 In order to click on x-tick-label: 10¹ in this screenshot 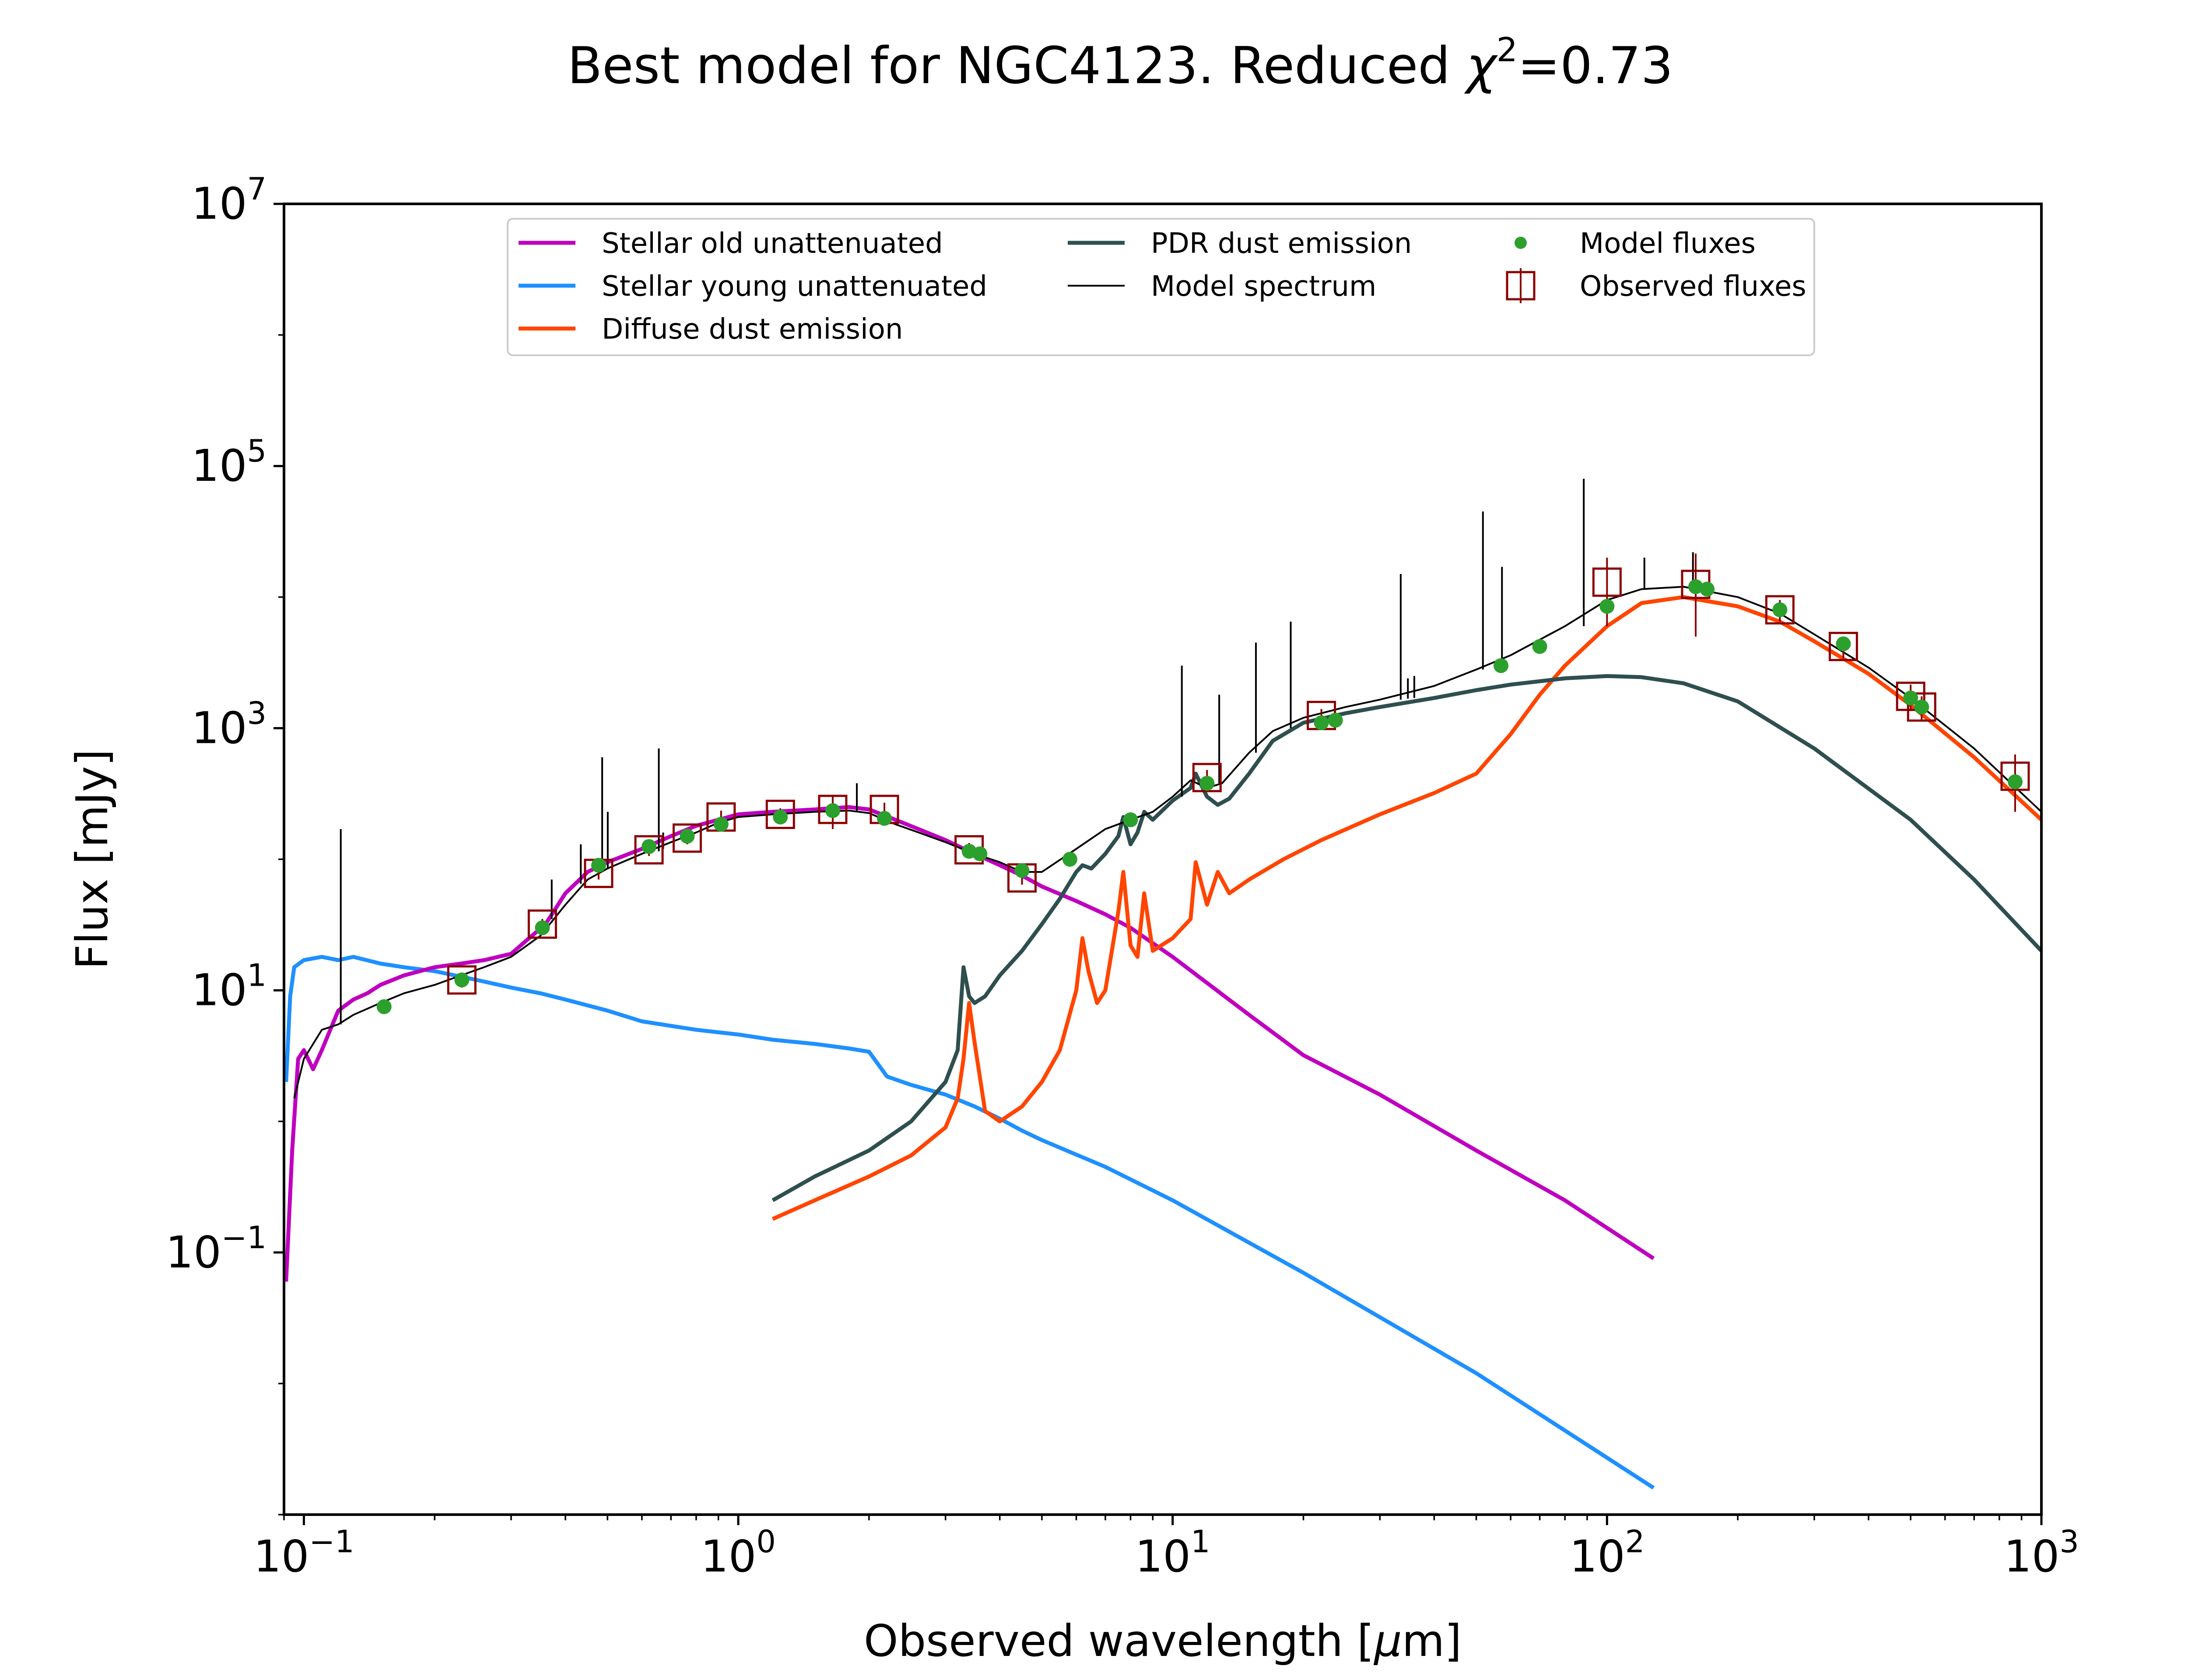, I will do `click(1172, 1553)`.